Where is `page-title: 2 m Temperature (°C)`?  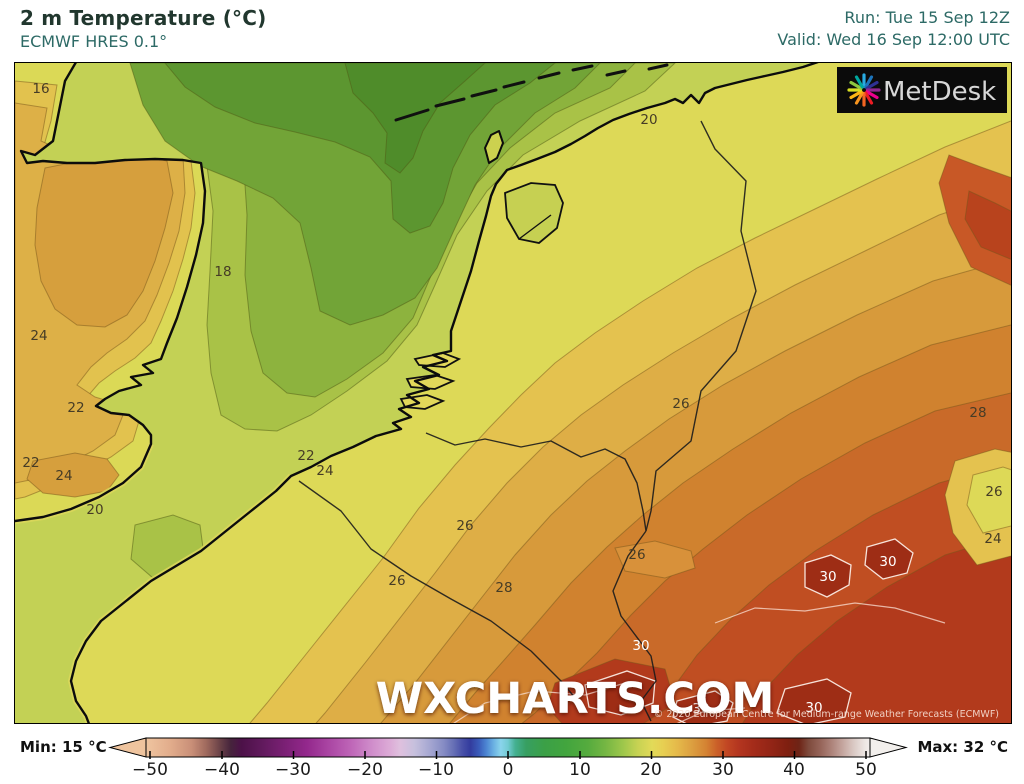 page-title: 2 m Temperature (°C) is located at coordinates (143, 18).